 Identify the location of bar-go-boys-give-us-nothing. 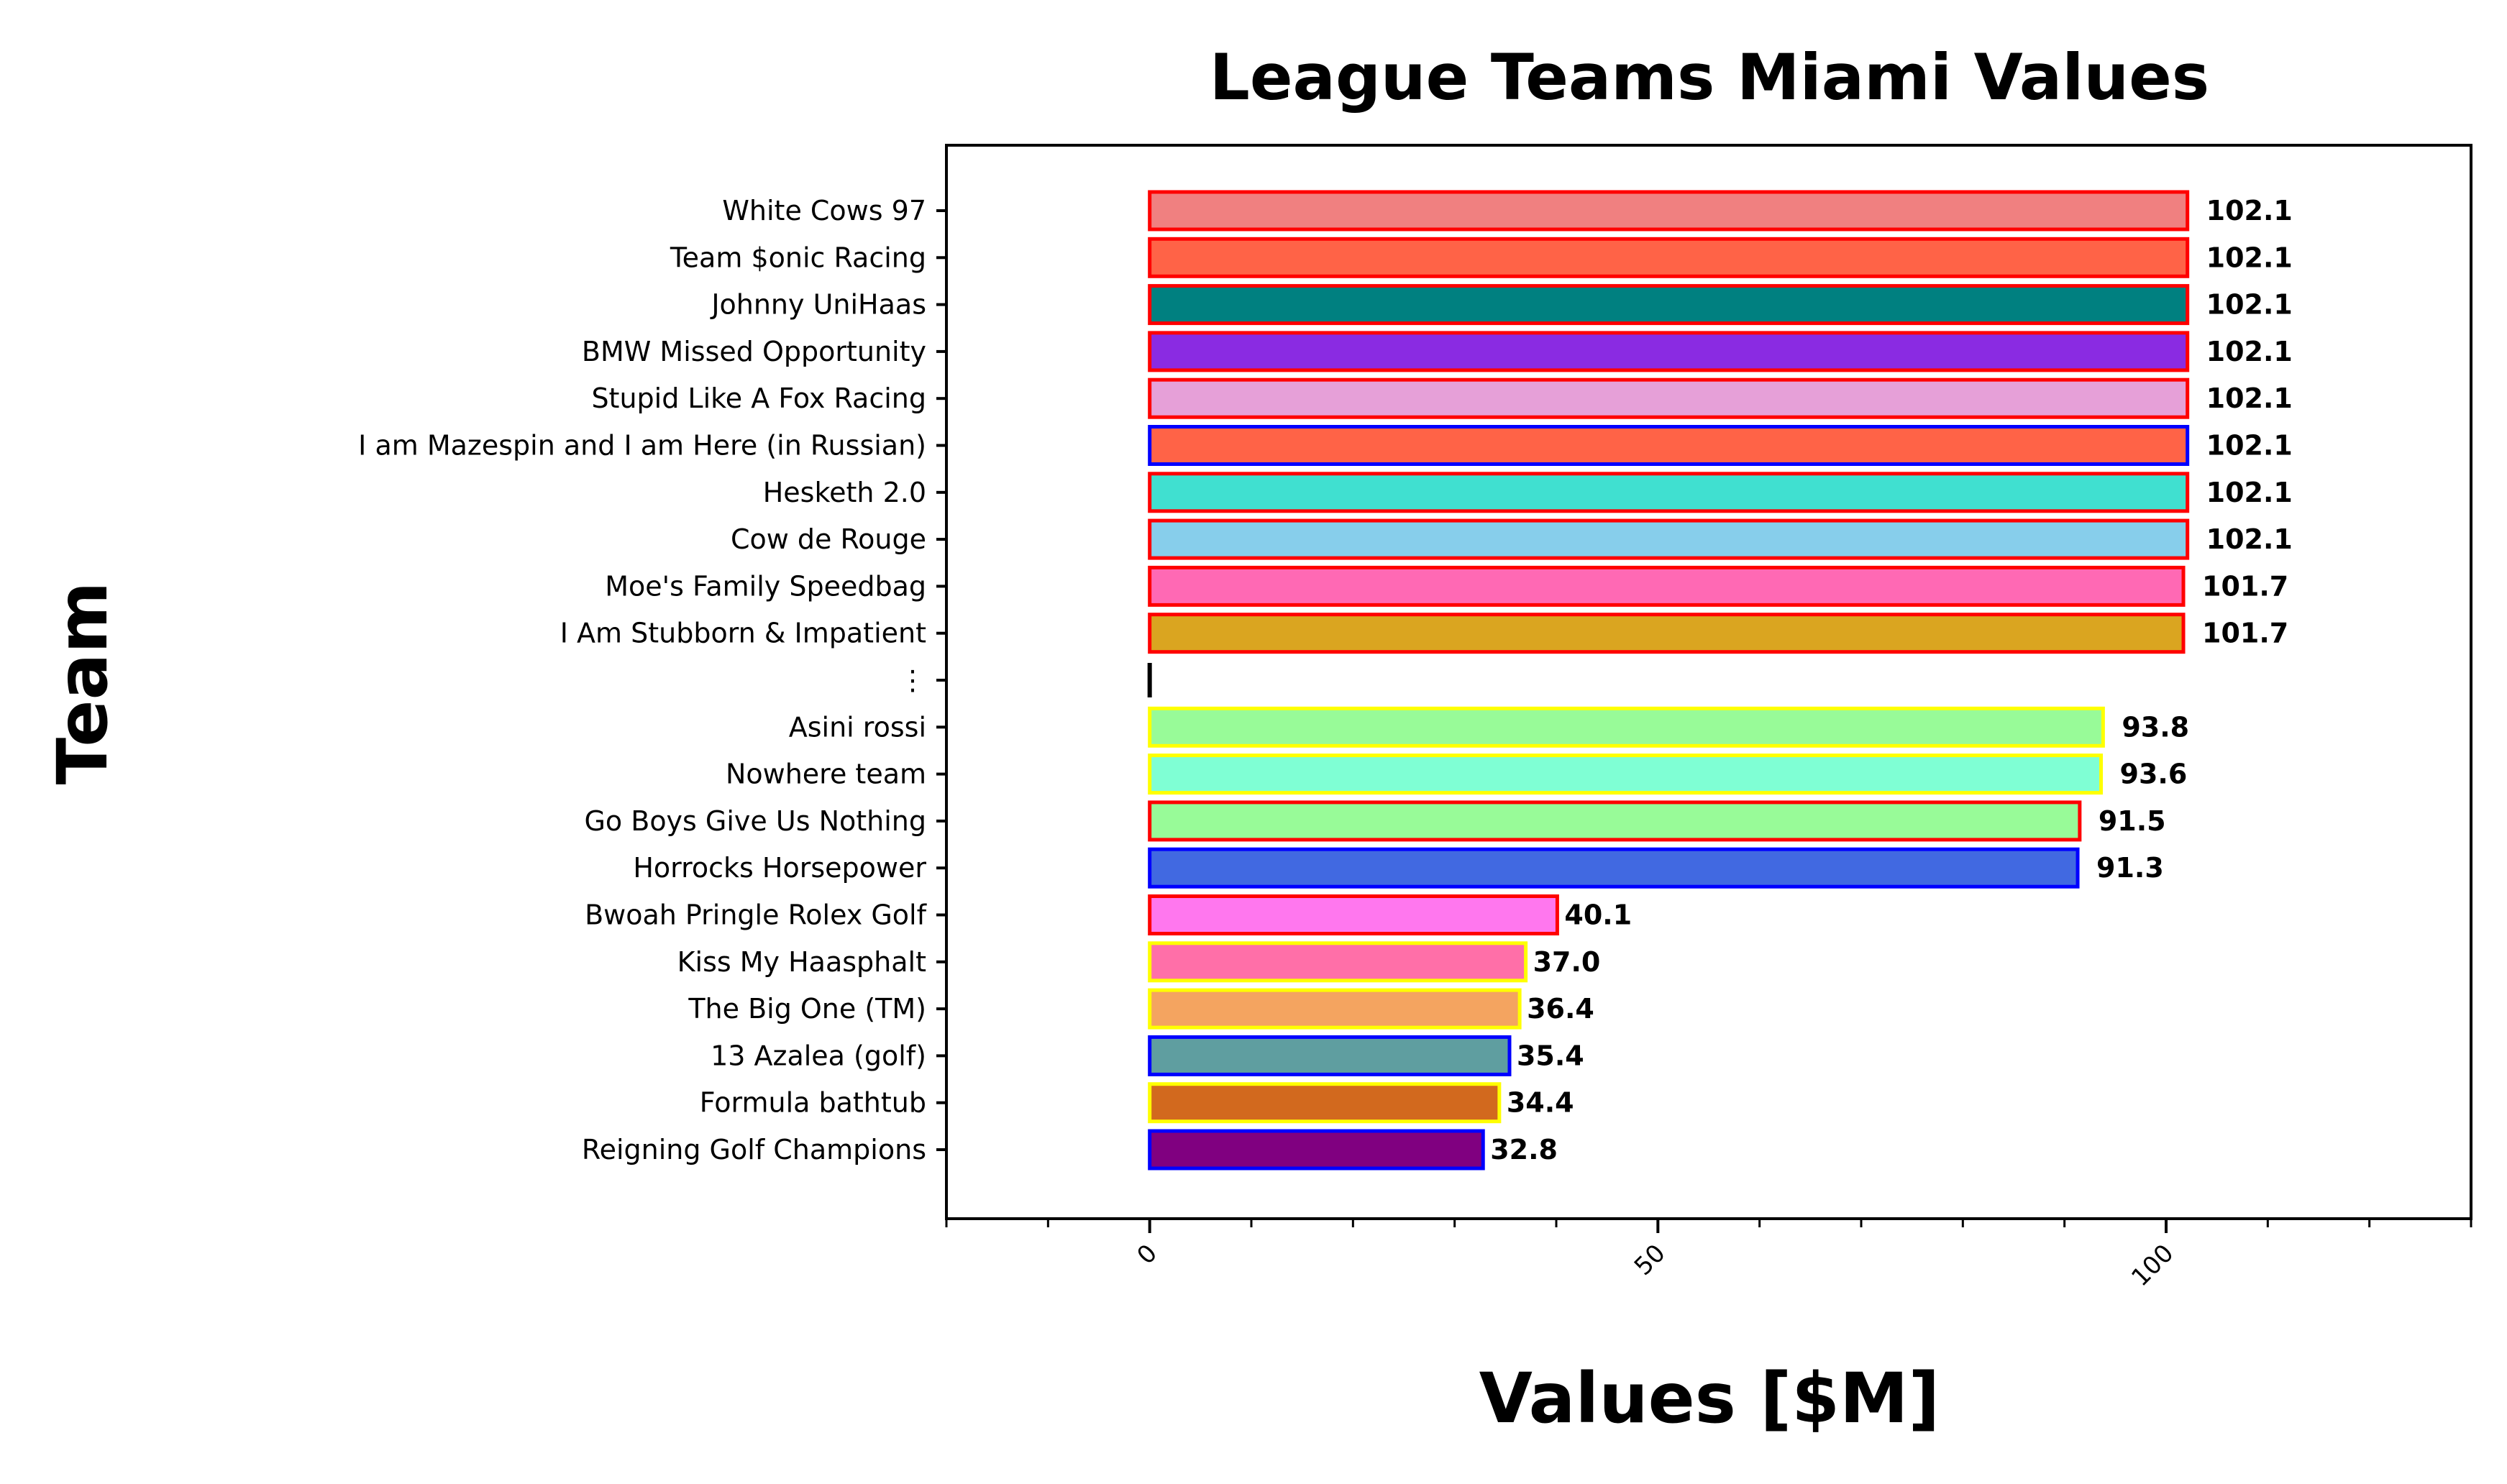
(1615, 821).